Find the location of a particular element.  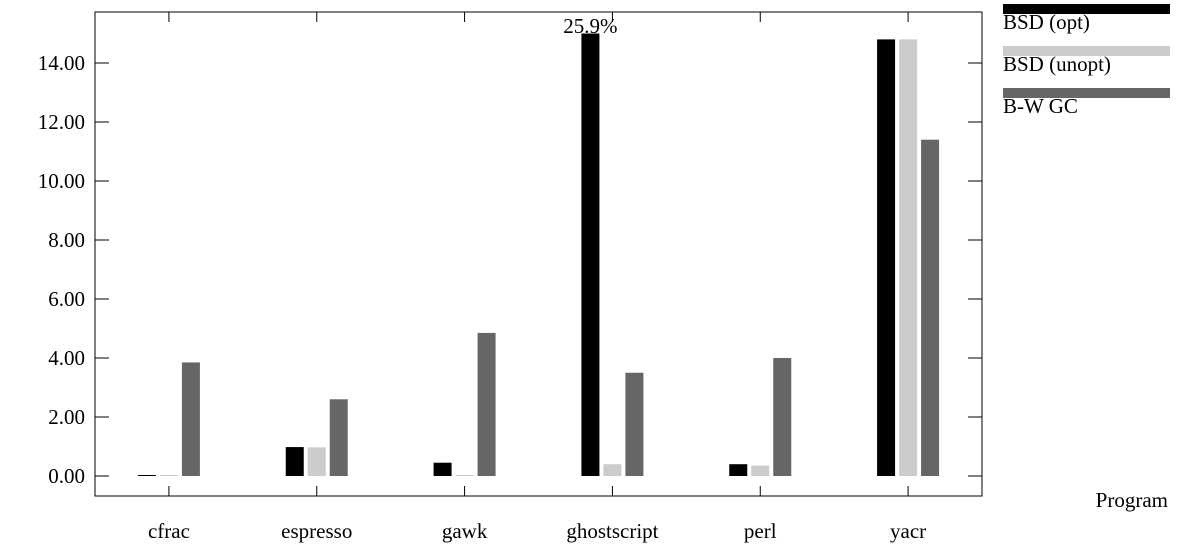

y-tick-label: 6.00 is located at coordinates (66, 299).